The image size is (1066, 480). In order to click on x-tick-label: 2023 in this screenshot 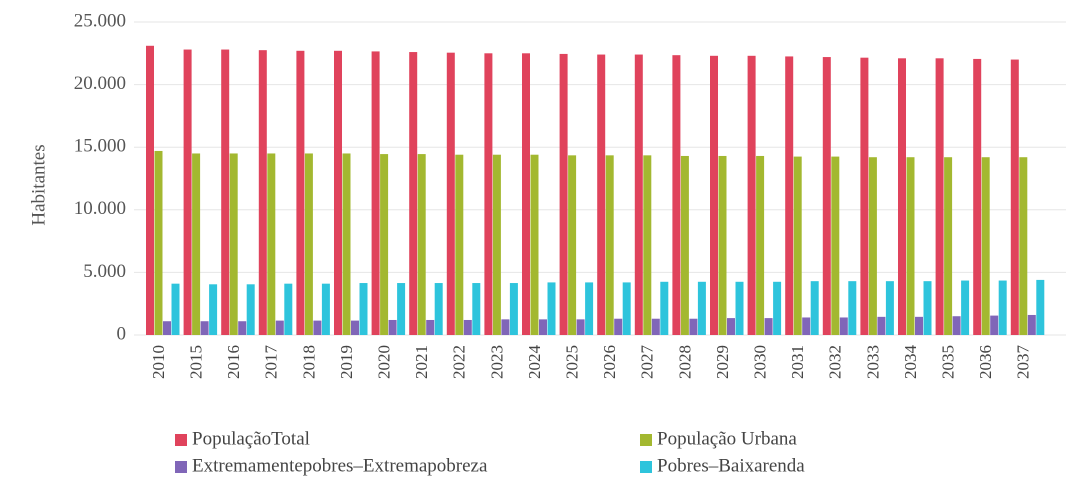, I will do `click(496, 362)`.